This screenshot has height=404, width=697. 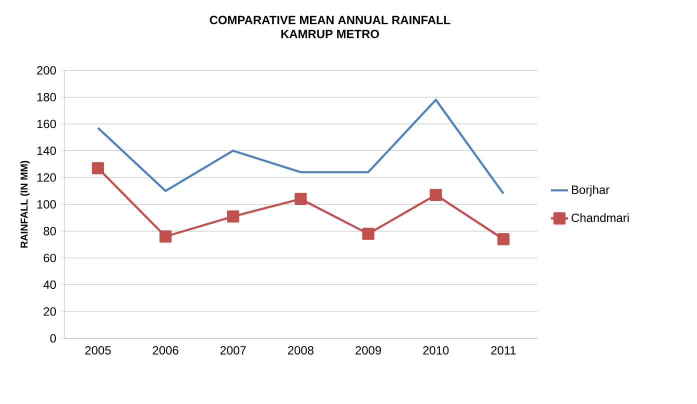 What do you see at coordinates (50, 231) in the screenshot?
I see `y-tick-label: 80` at bounding box center [50, 231].